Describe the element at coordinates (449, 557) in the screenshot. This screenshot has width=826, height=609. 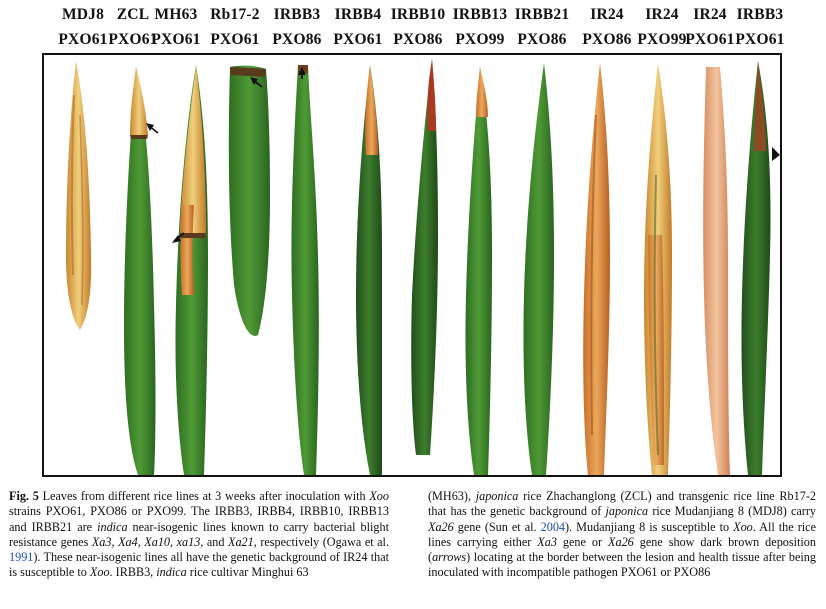
I see `caption-italic: arrows` at that location.